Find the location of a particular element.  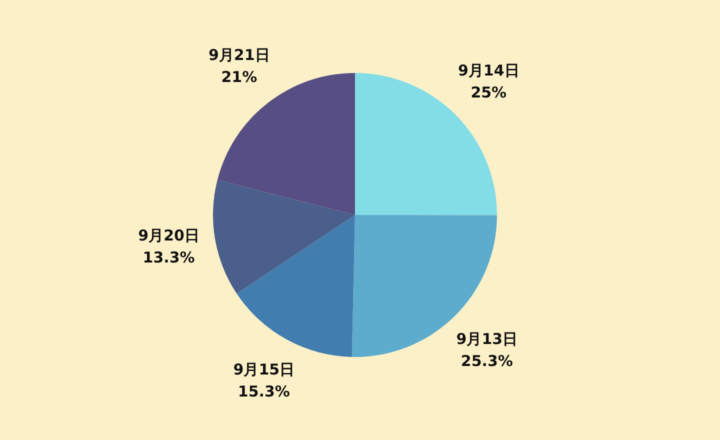

slice-label: 9月20日 is located at coordinates (169, 235).